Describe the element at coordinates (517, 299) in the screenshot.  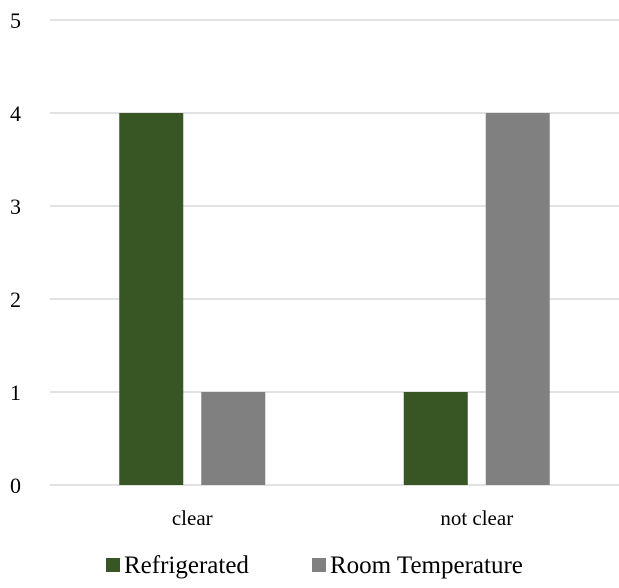
I see `bar-room-temperature-not-clear` at that location.